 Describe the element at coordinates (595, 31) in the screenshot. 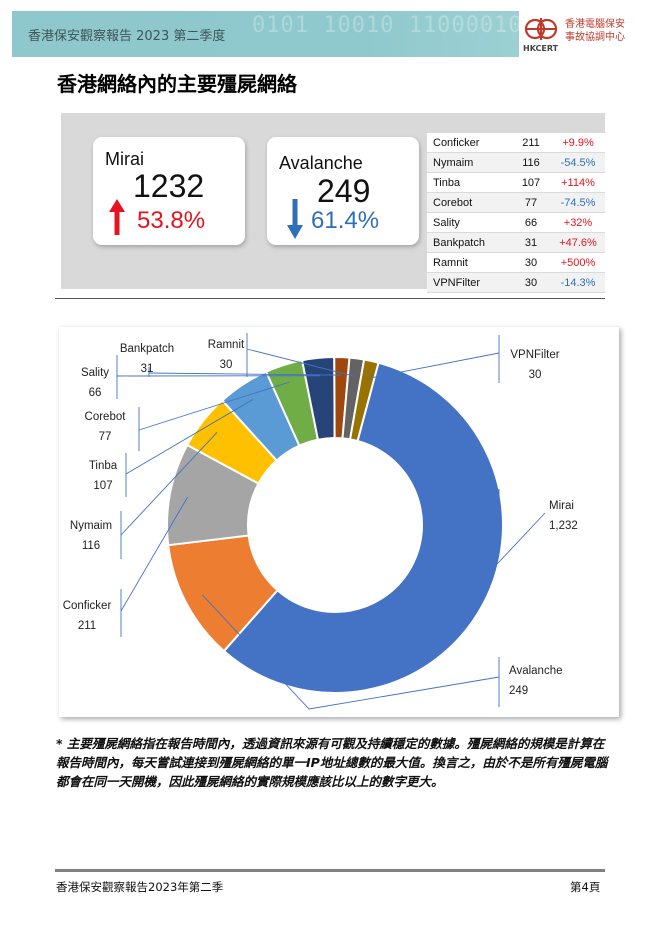

I see `logo-name-cn: 香港電腦保安 事故協調中心` at that location.